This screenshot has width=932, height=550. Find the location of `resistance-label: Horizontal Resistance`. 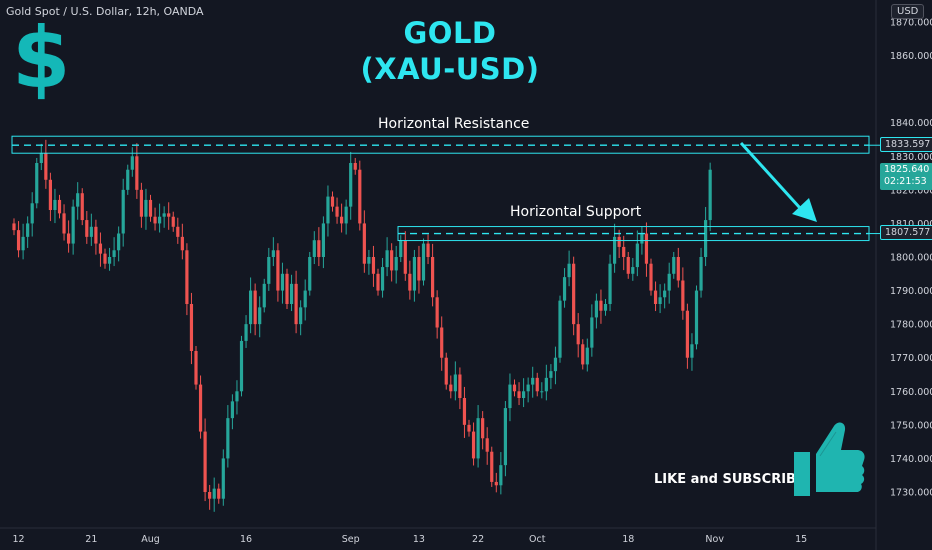

resistance-label: Horizontal Resistance is located at coordinates (454, 124).